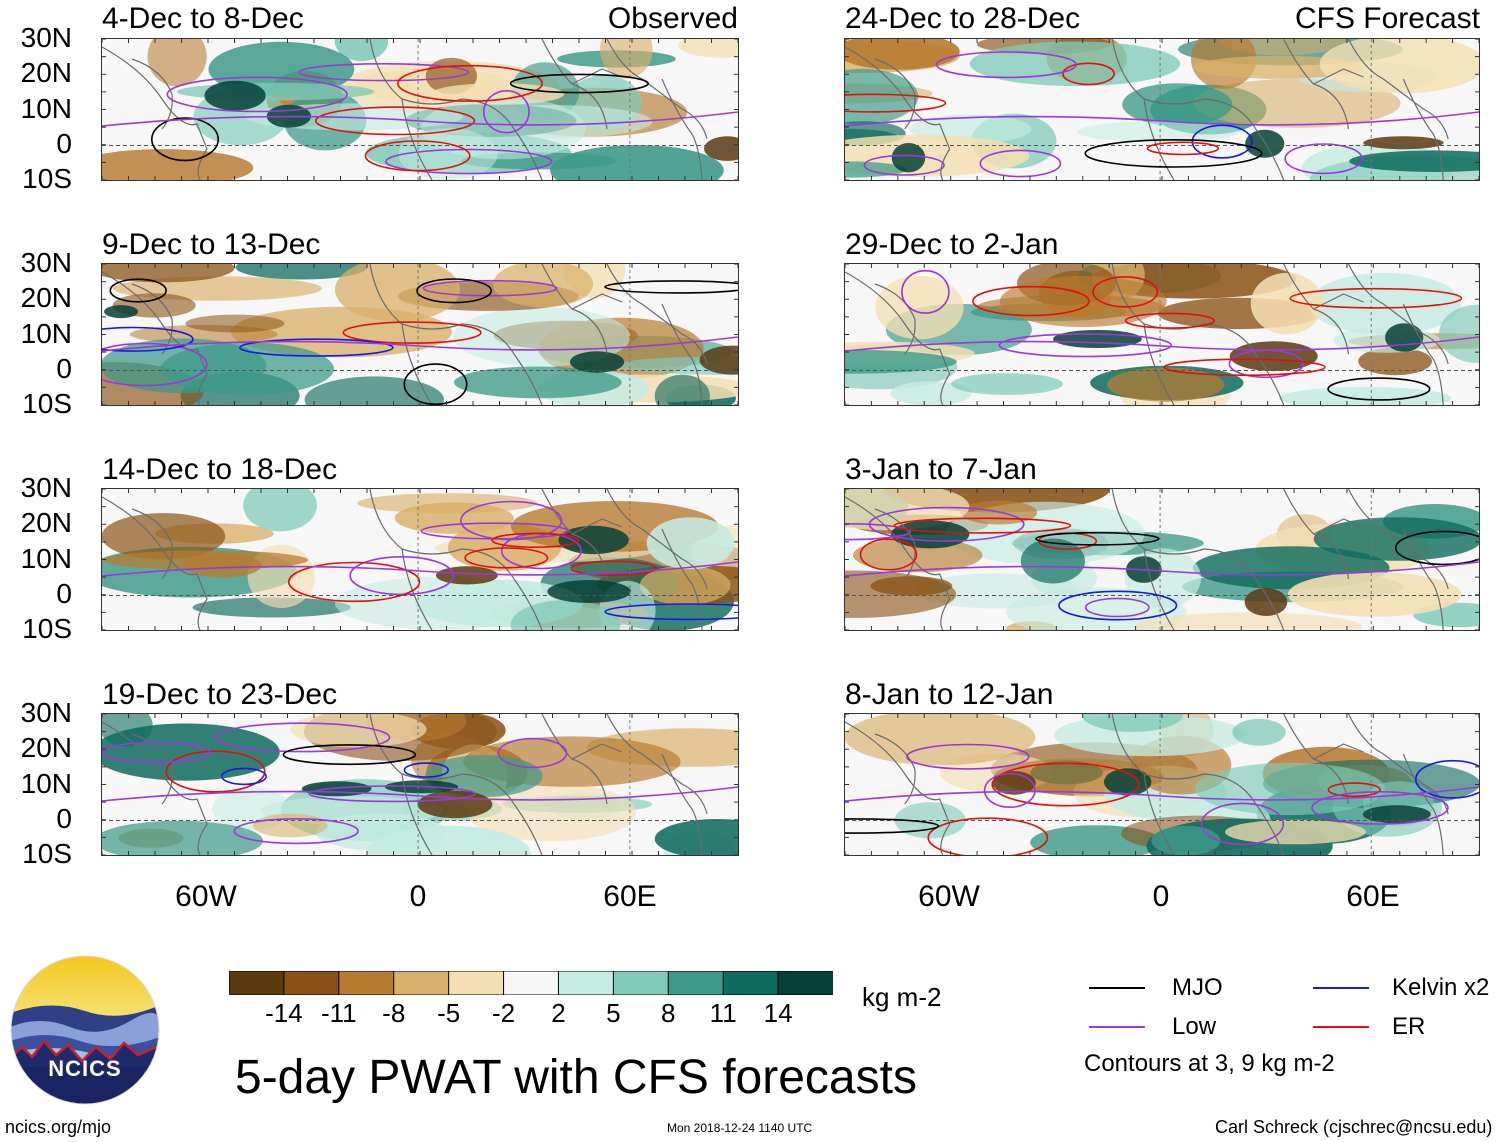 The width and height of the screenshot is (1510, 1142). What do you see at coordinates (46, 487) in the screenshot?
I see `lat-label-3-30n: 30N` at bounding box center [46, 487].